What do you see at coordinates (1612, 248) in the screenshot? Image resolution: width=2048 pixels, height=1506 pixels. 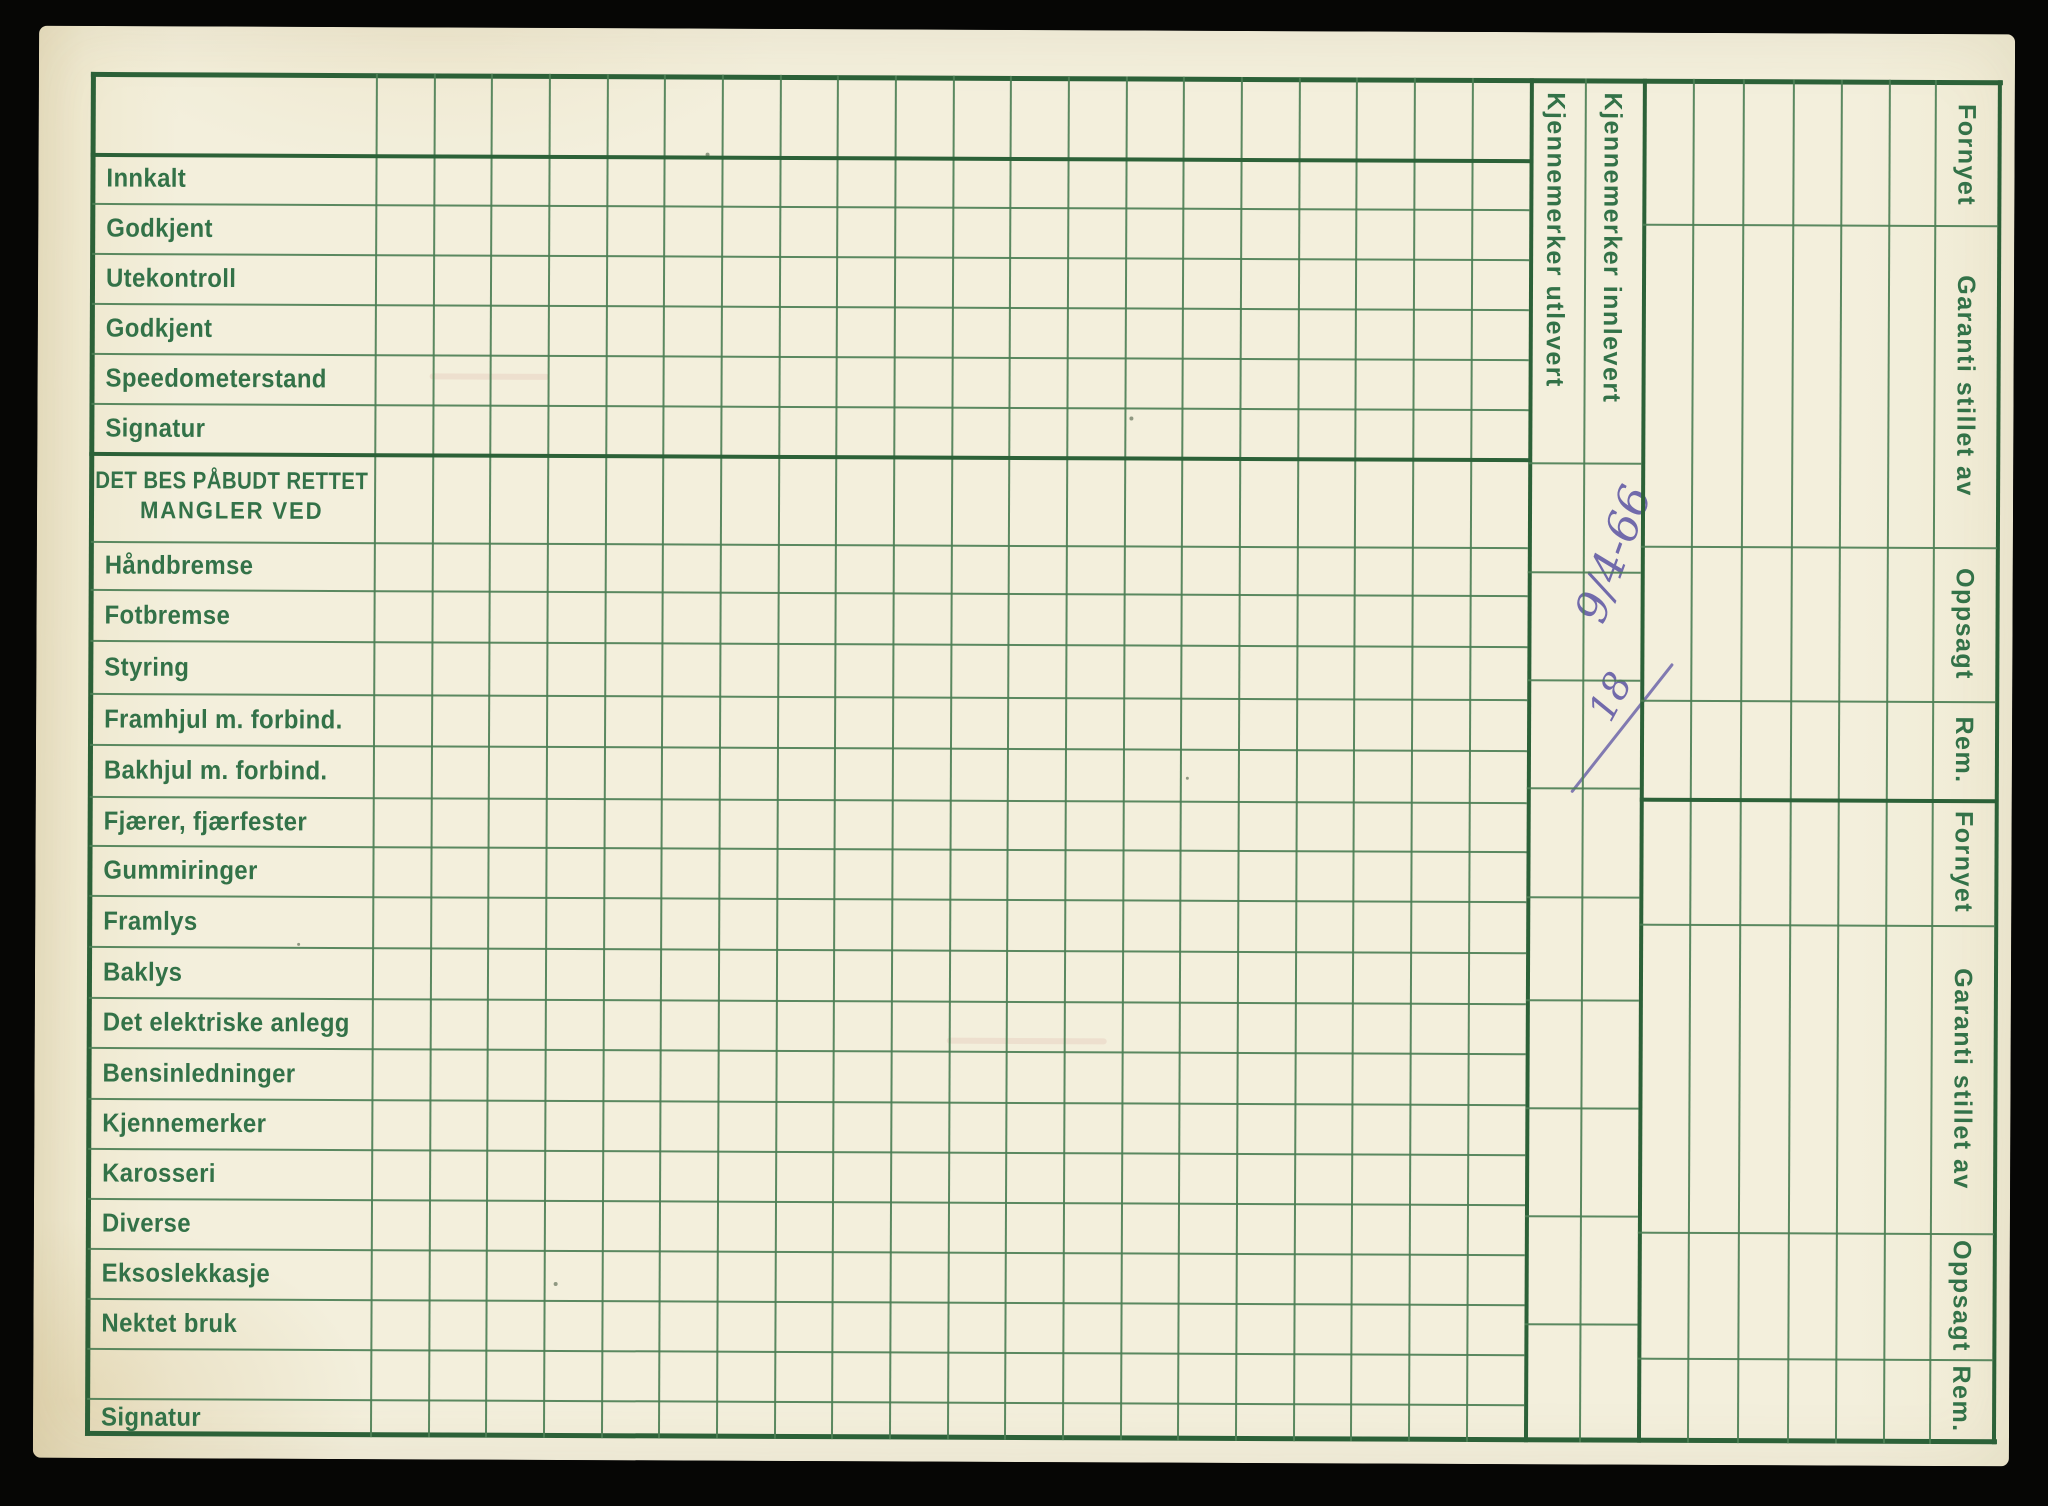 I see `plate-column-header: Kjennemerker innlevert` at bounding box center [1612, 248].